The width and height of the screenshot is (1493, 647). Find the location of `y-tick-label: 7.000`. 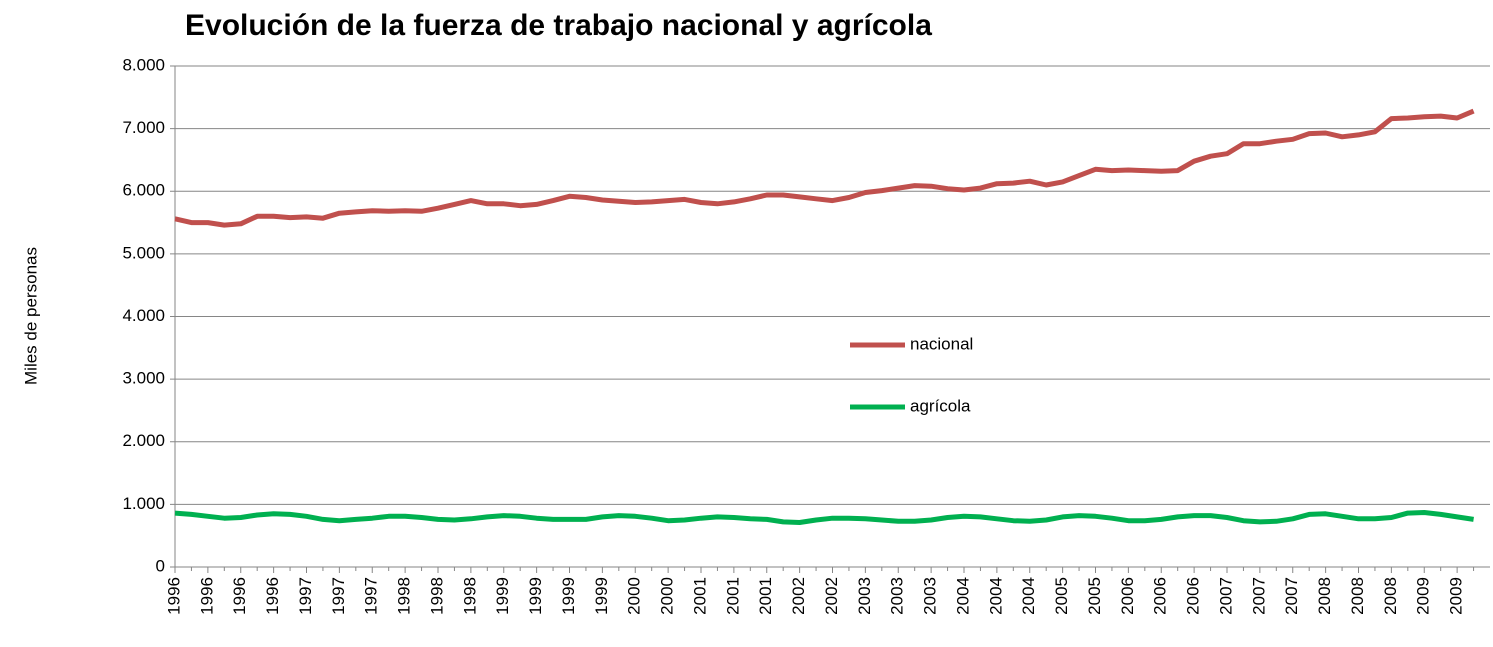

y-tick-label: 7.000 is located at coordinates (143, 127).